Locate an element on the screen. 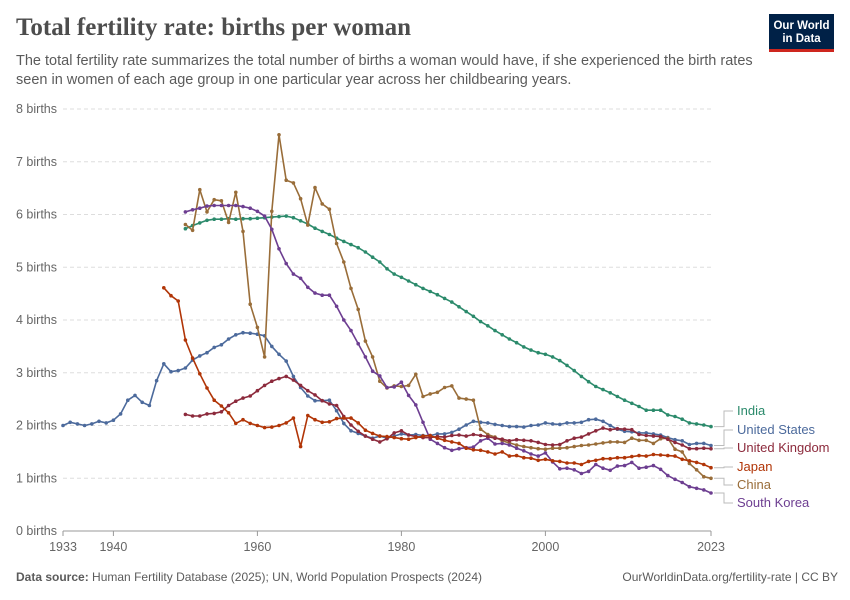  series-label-united-states: United States is located at coordinates (776, 429).